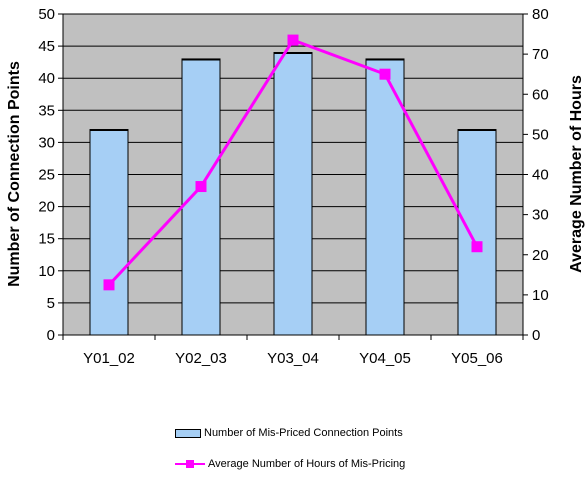 This screenshot has width=587, height=487. Describe the element at coordinates (46, 46) in the screenshot. I see `left-tick-label: 45` at that location.